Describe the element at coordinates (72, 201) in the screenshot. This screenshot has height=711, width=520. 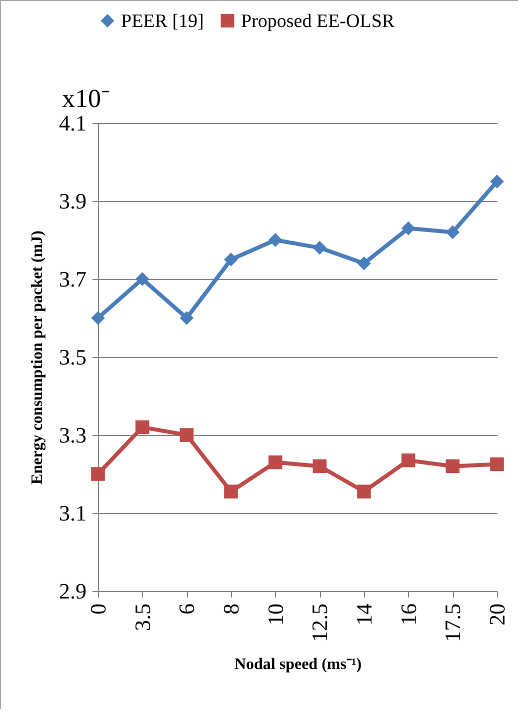
I see `y-tick-label: 3.9` at that location.